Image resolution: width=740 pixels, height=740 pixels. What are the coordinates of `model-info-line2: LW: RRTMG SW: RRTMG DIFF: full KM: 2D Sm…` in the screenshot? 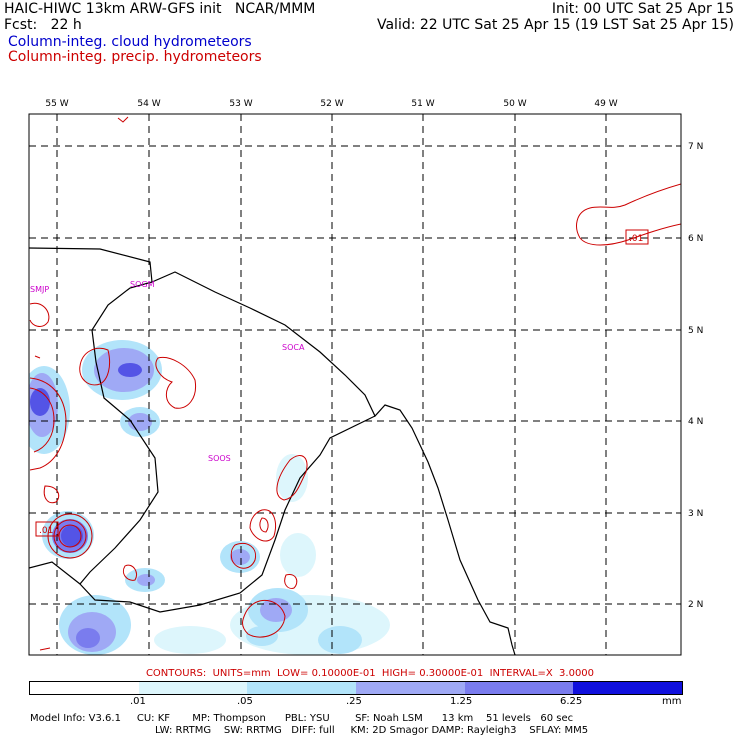 It's located at (372, 730).